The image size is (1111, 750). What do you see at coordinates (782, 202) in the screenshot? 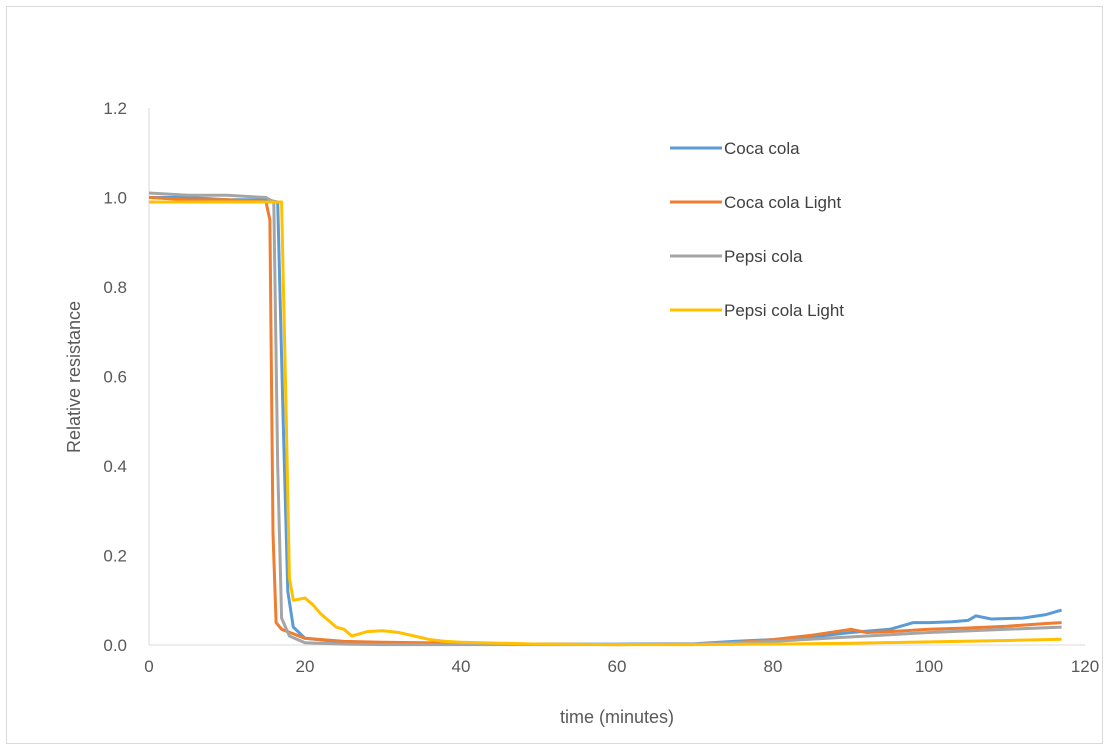
I see `legend-label: Coca cola Light` at bounding box center [782, 202].